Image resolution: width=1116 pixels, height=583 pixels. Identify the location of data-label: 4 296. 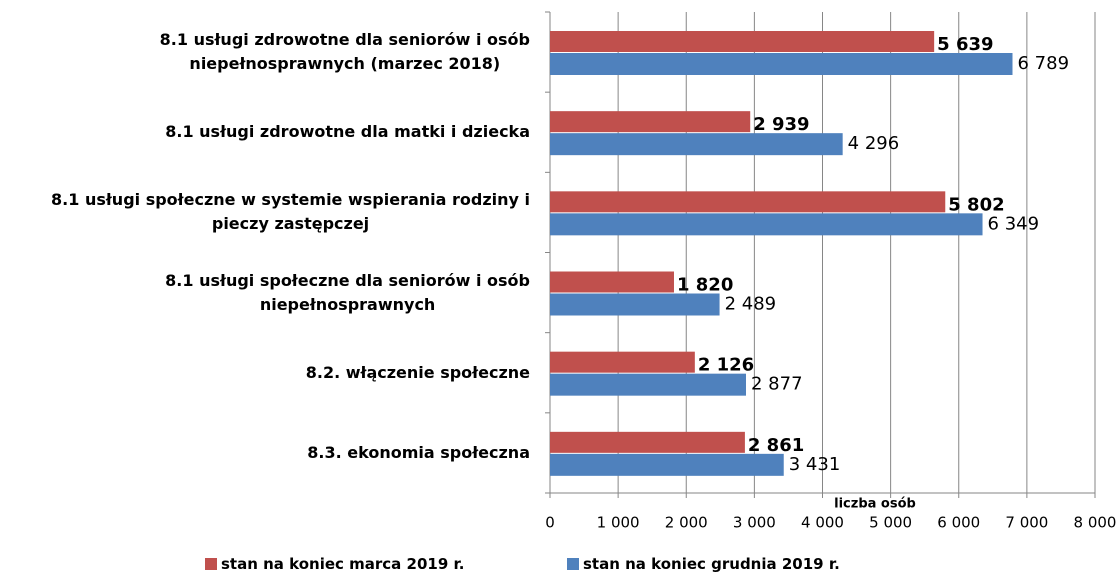
(874, 143).